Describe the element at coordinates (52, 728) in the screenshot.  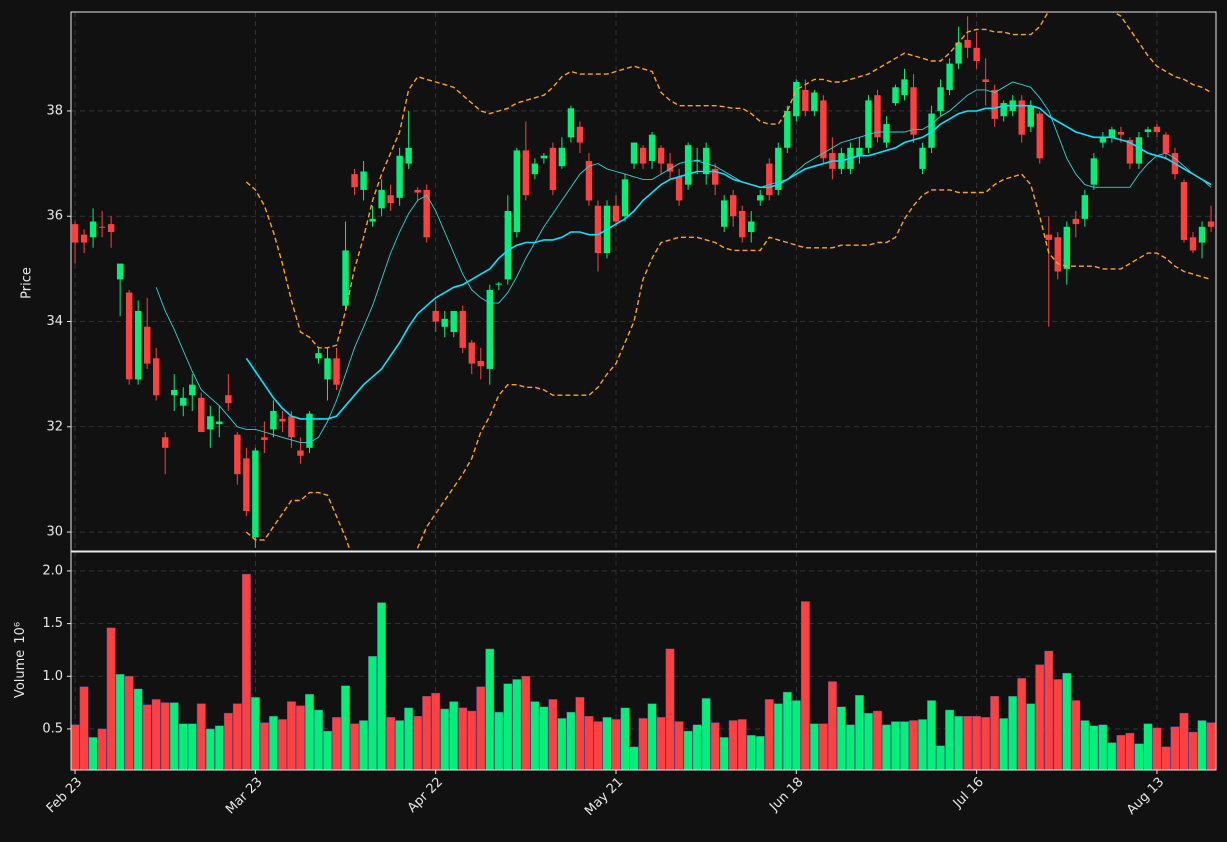
I see `y-tick-label: 0.5` at that location.